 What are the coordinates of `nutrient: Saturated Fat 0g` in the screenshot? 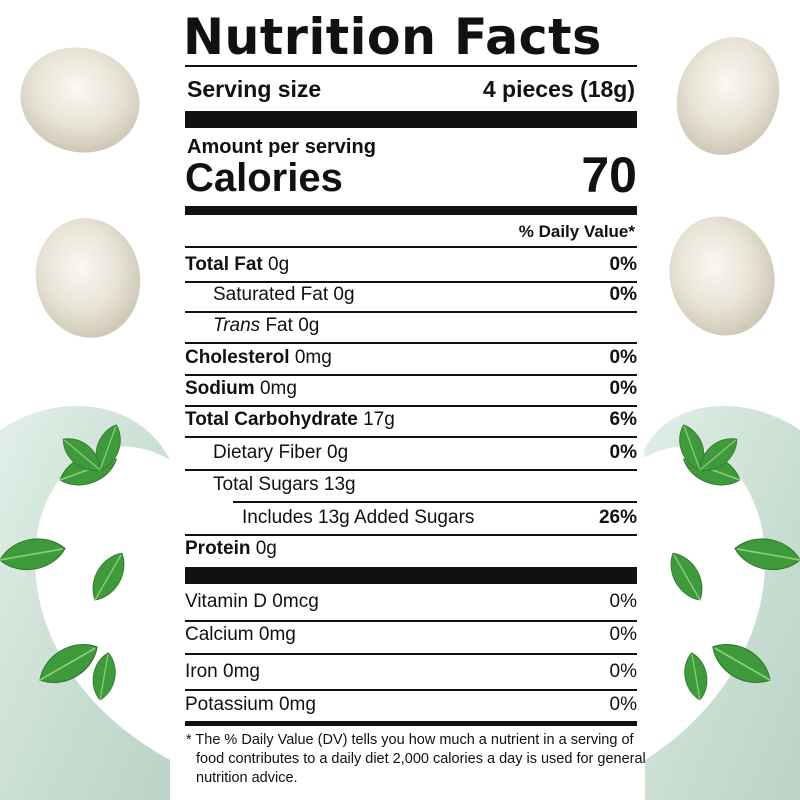 It's located at (284, 295).